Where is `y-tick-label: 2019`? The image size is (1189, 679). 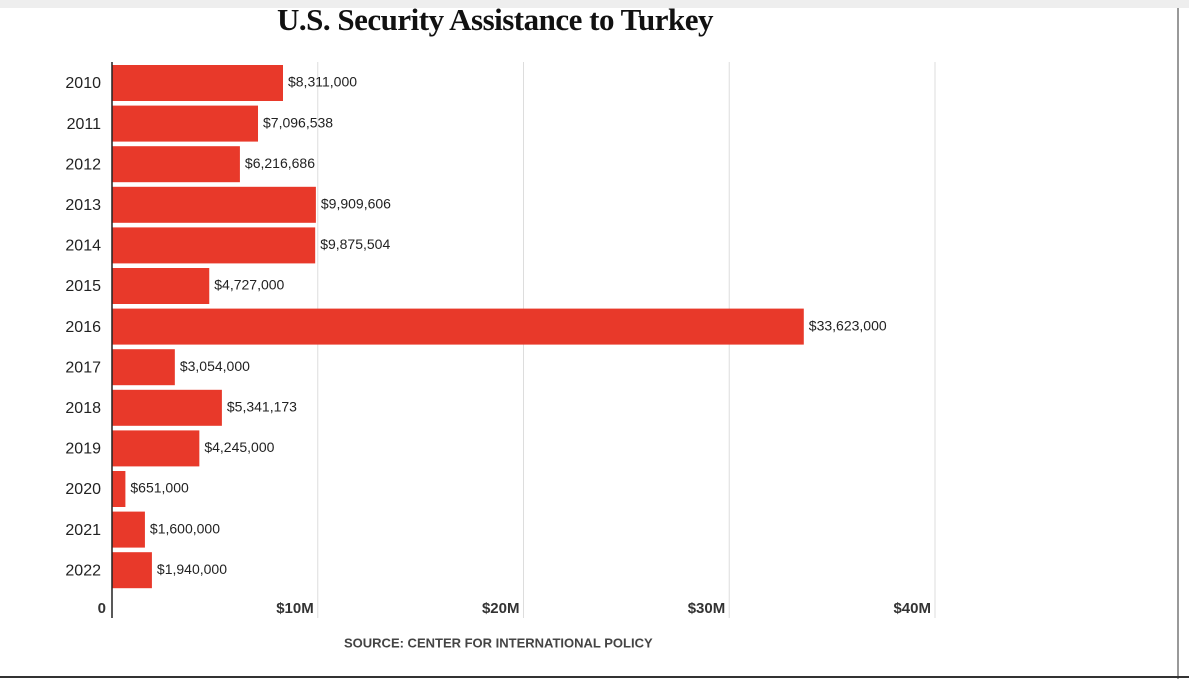 y-tick-label: 2019 is located at coordinates (83, 449).